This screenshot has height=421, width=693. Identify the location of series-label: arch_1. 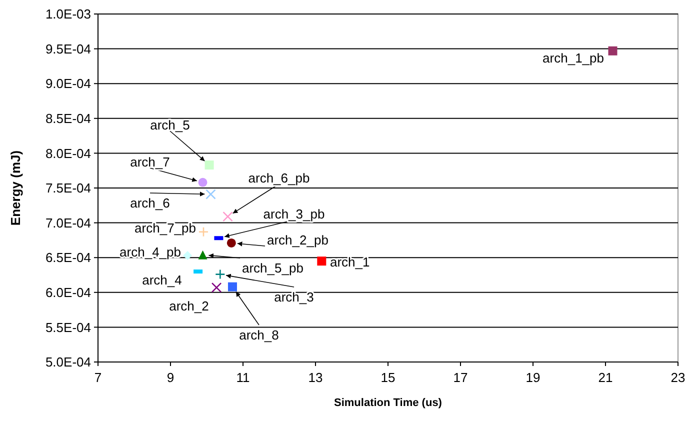
(350, 262).